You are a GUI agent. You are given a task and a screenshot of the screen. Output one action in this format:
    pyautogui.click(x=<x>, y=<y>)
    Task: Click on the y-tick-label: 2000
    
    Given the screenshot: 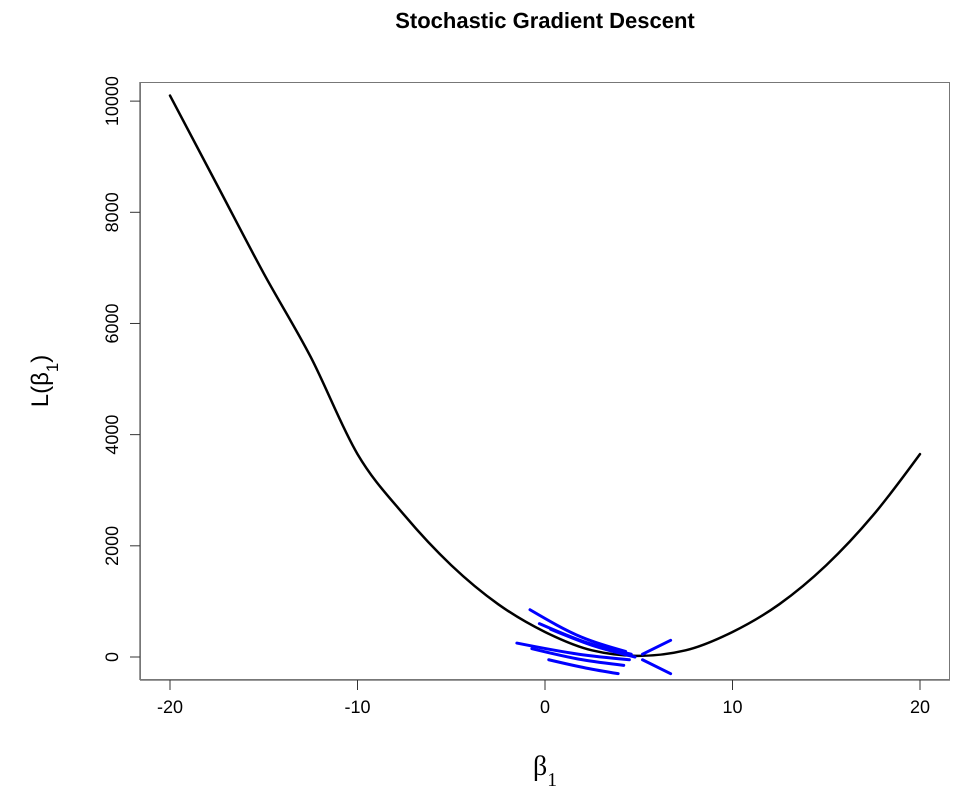 What is the action you would take?
    pyautogui.click(x=112, y=546)
    